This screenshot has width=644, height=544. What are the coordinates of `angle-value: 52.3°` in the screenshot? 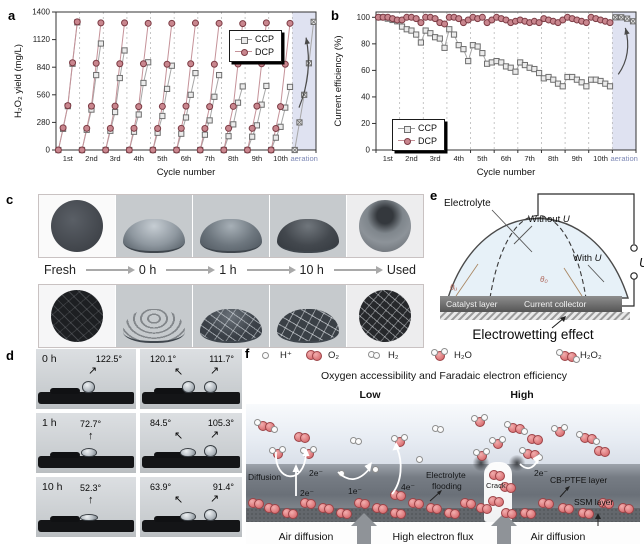 It's located at (91, 488).